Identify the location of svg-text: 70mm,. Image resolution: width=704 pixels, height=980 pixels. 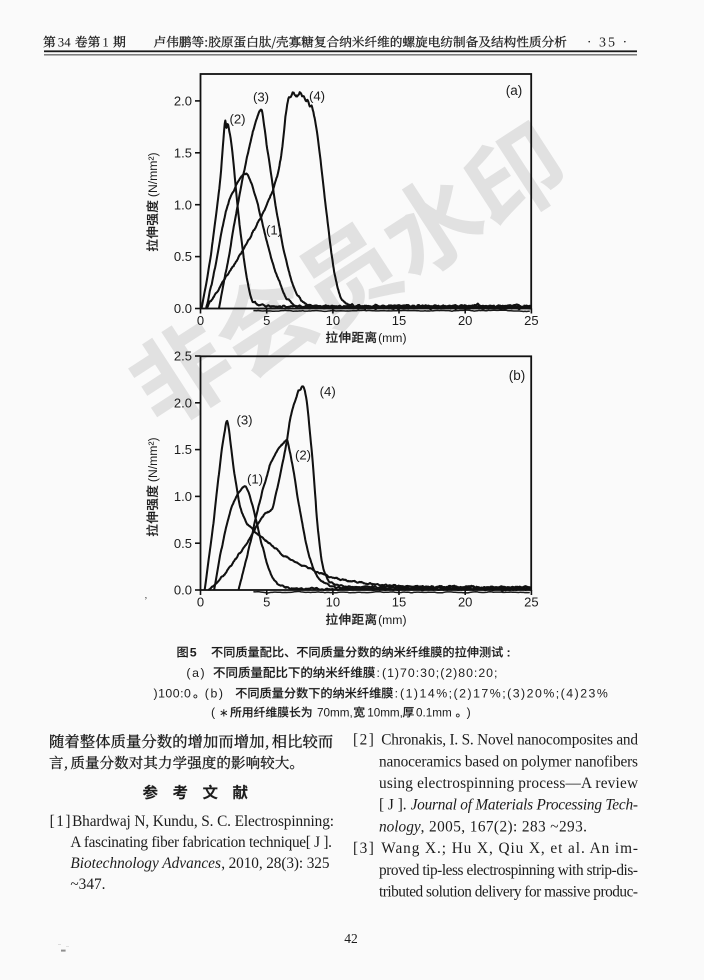
(335, 713).